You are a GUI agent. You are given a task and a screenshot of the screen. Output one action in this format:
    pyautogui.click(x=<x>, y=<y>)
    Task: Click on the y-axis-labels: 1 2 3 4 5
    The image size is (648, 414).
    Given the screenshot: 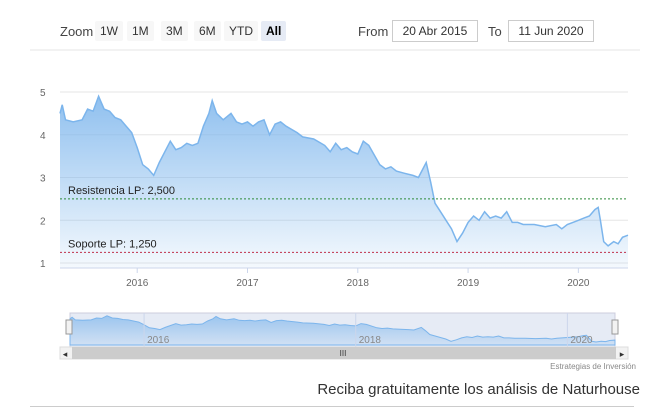 What is the action you would take?
    pyautogui.click(x=43, y=179)
    